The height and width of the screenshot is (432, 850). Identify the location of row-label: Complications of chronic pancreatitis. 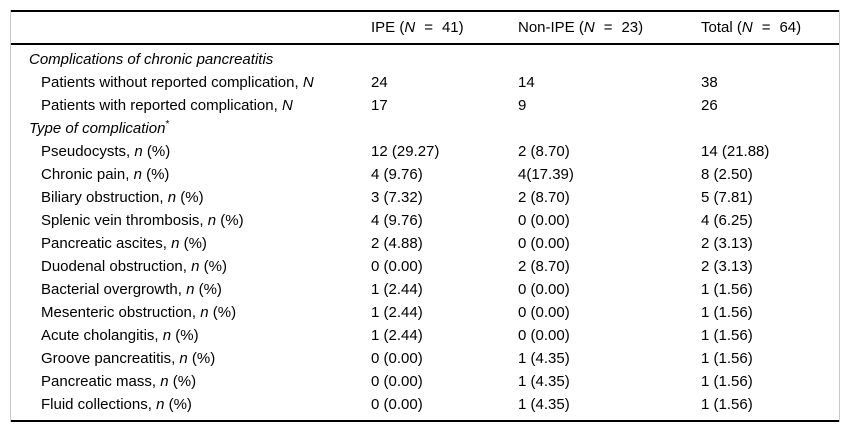
(191, 59).